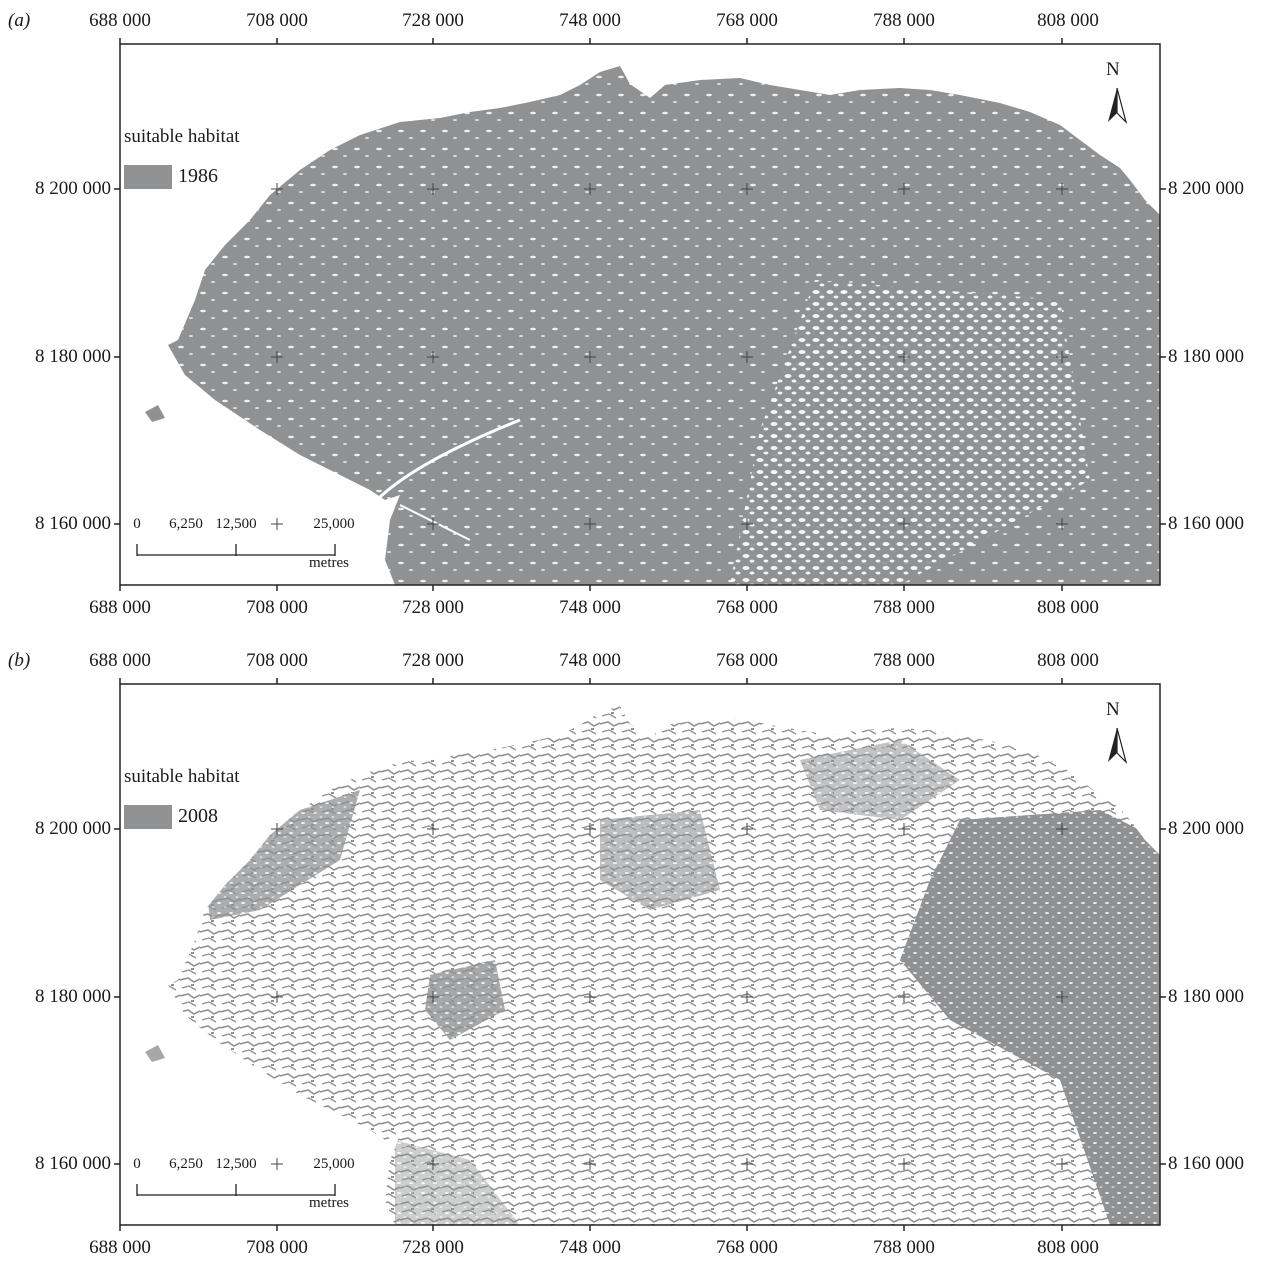 This screenshot has width=1267, height=1265. What do you see at coordinates (198, 816) in the screenshot?
I see `legend-year: 2008` at bounding box center [198, 816].